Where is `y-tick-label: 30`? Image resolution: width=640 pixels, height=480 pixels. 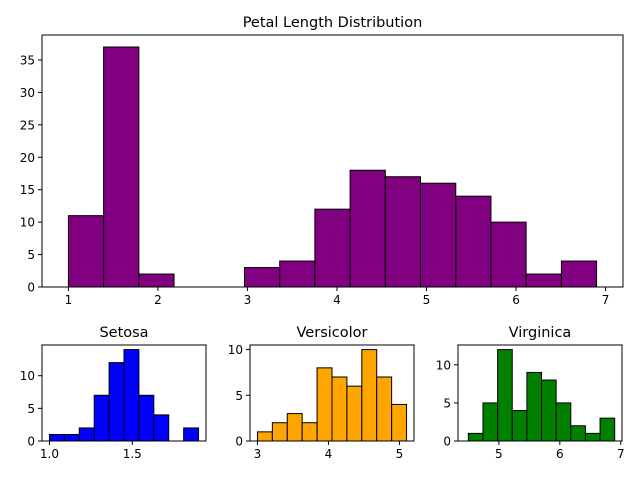
y-tick-label: 30 is located at coordinates (27, 93).